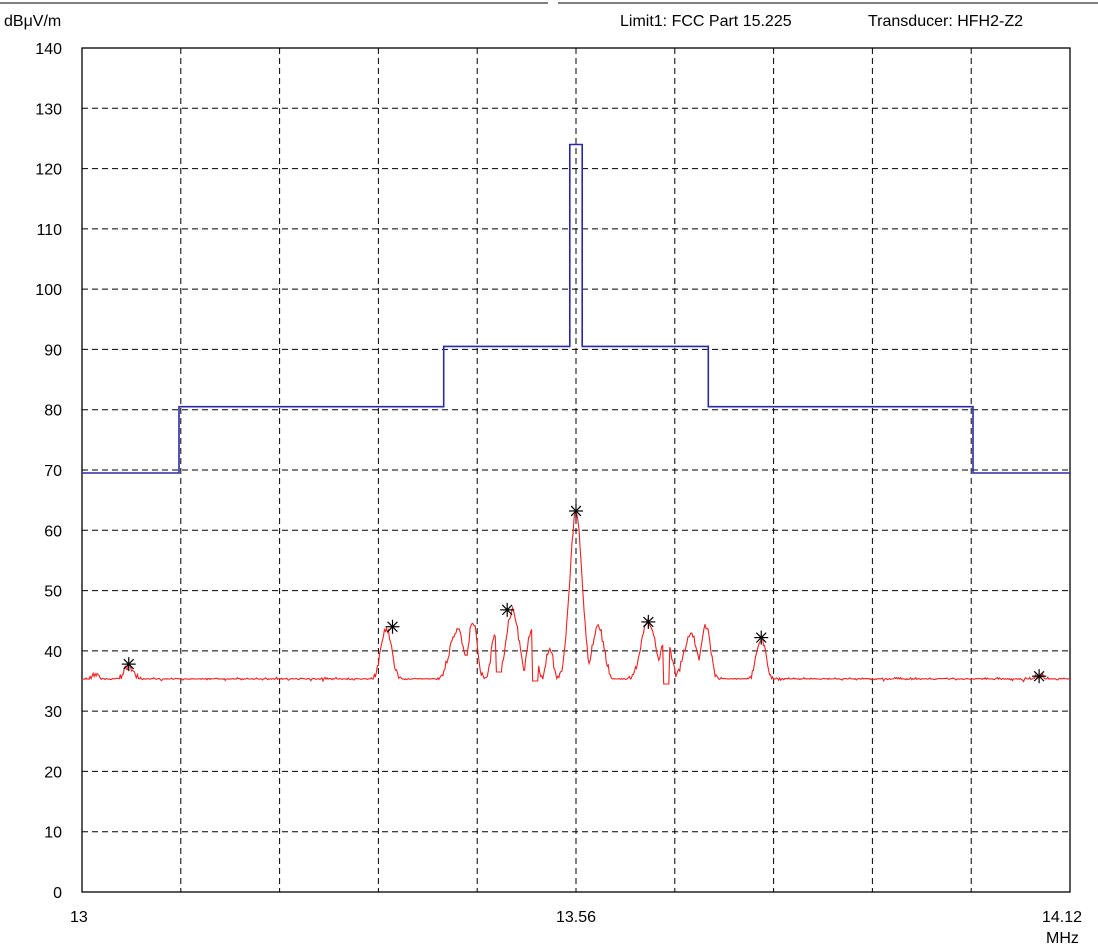 The width and height of the screenshot is (1098, 947). I want to click on y-tick-label: 60, so click(53, 531).